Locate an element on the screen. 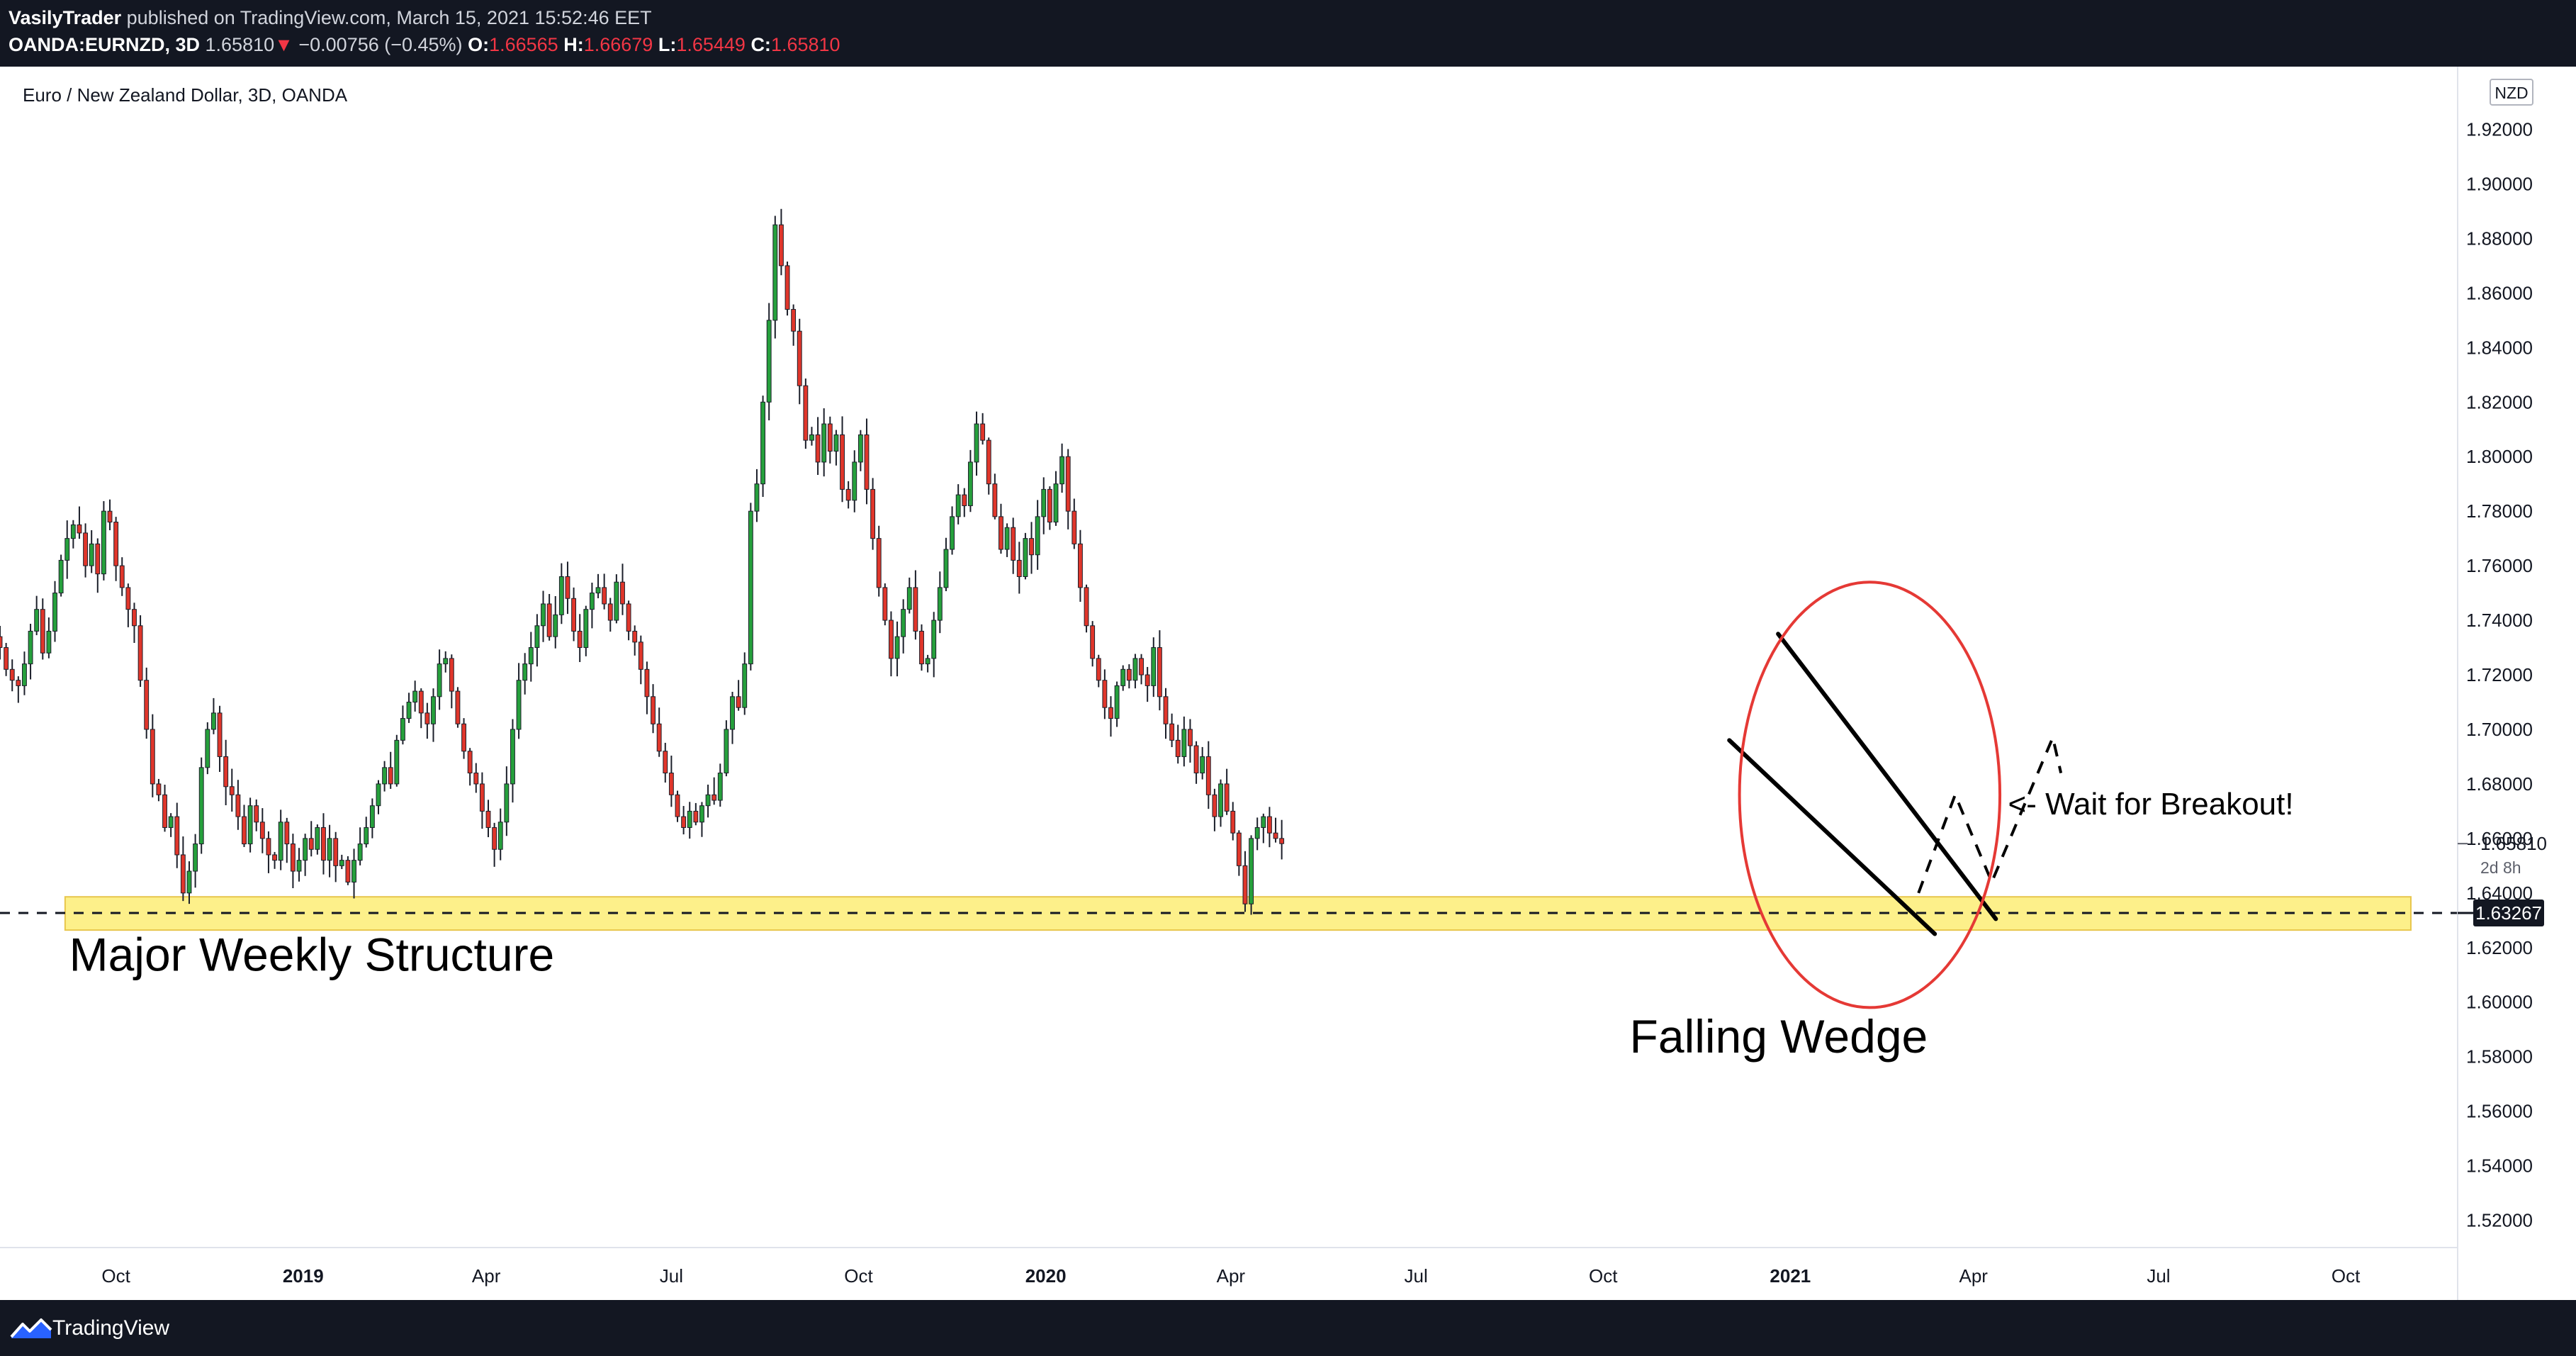 Image resolution: width=2576 pixels, height=1356 pixels. author-name: VasilyTrader is located at coordinates (65, 17).